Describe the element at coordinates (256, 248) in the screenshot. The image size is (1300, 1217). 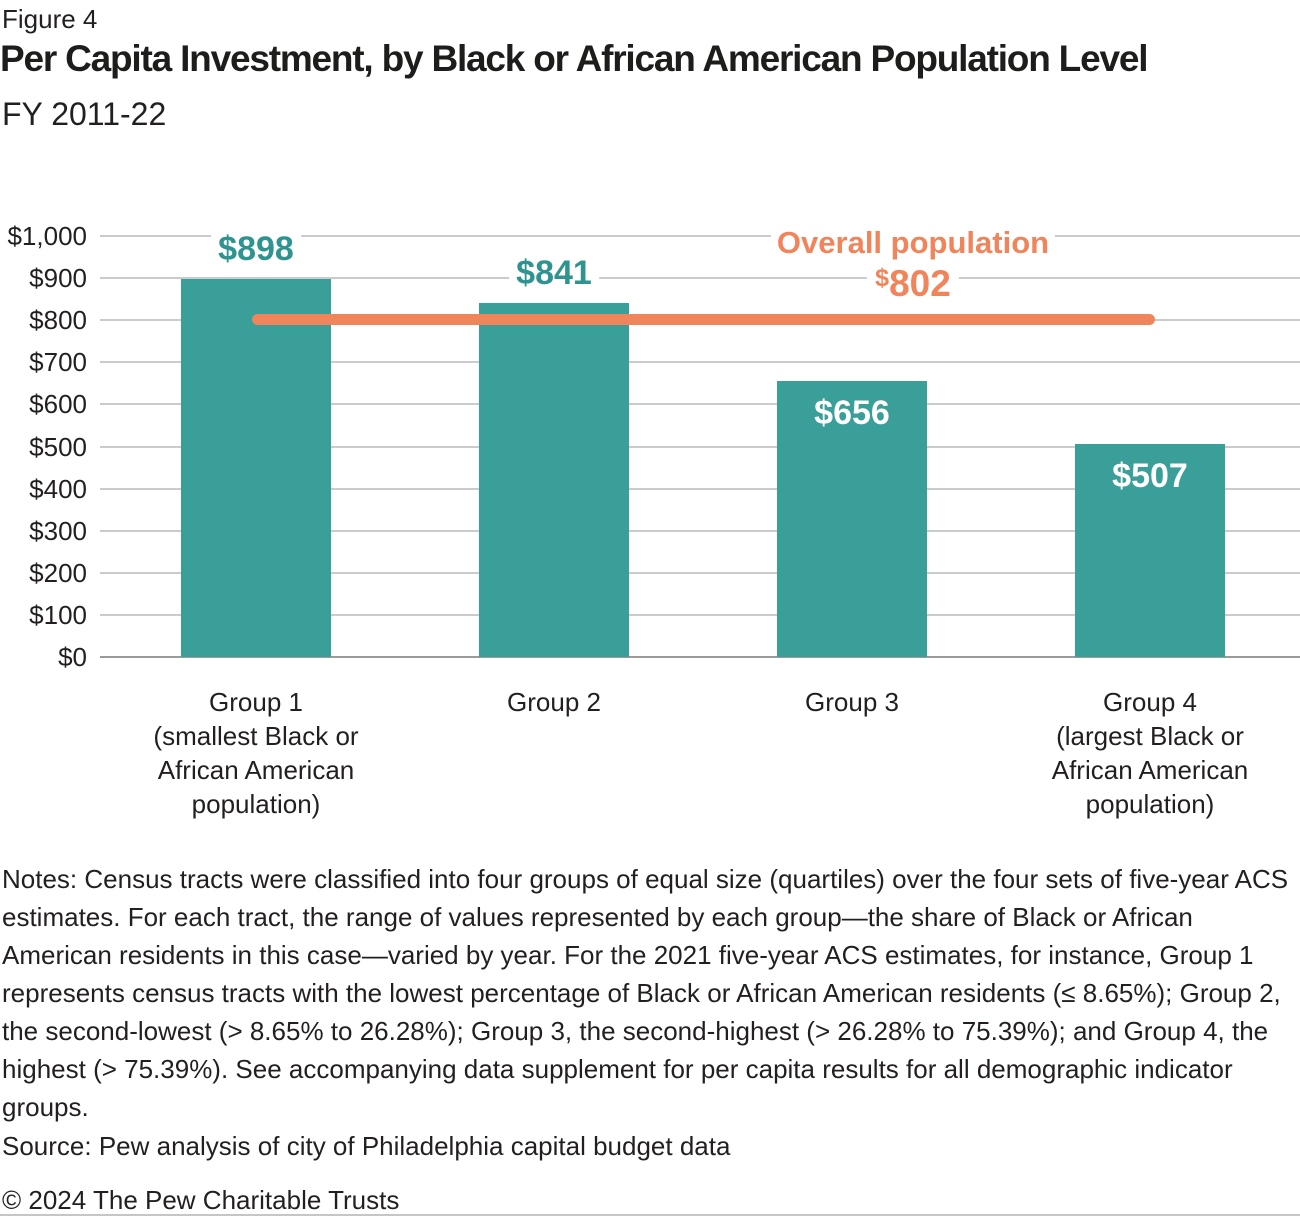
I see `bar-value-label-1: $898` at that location.